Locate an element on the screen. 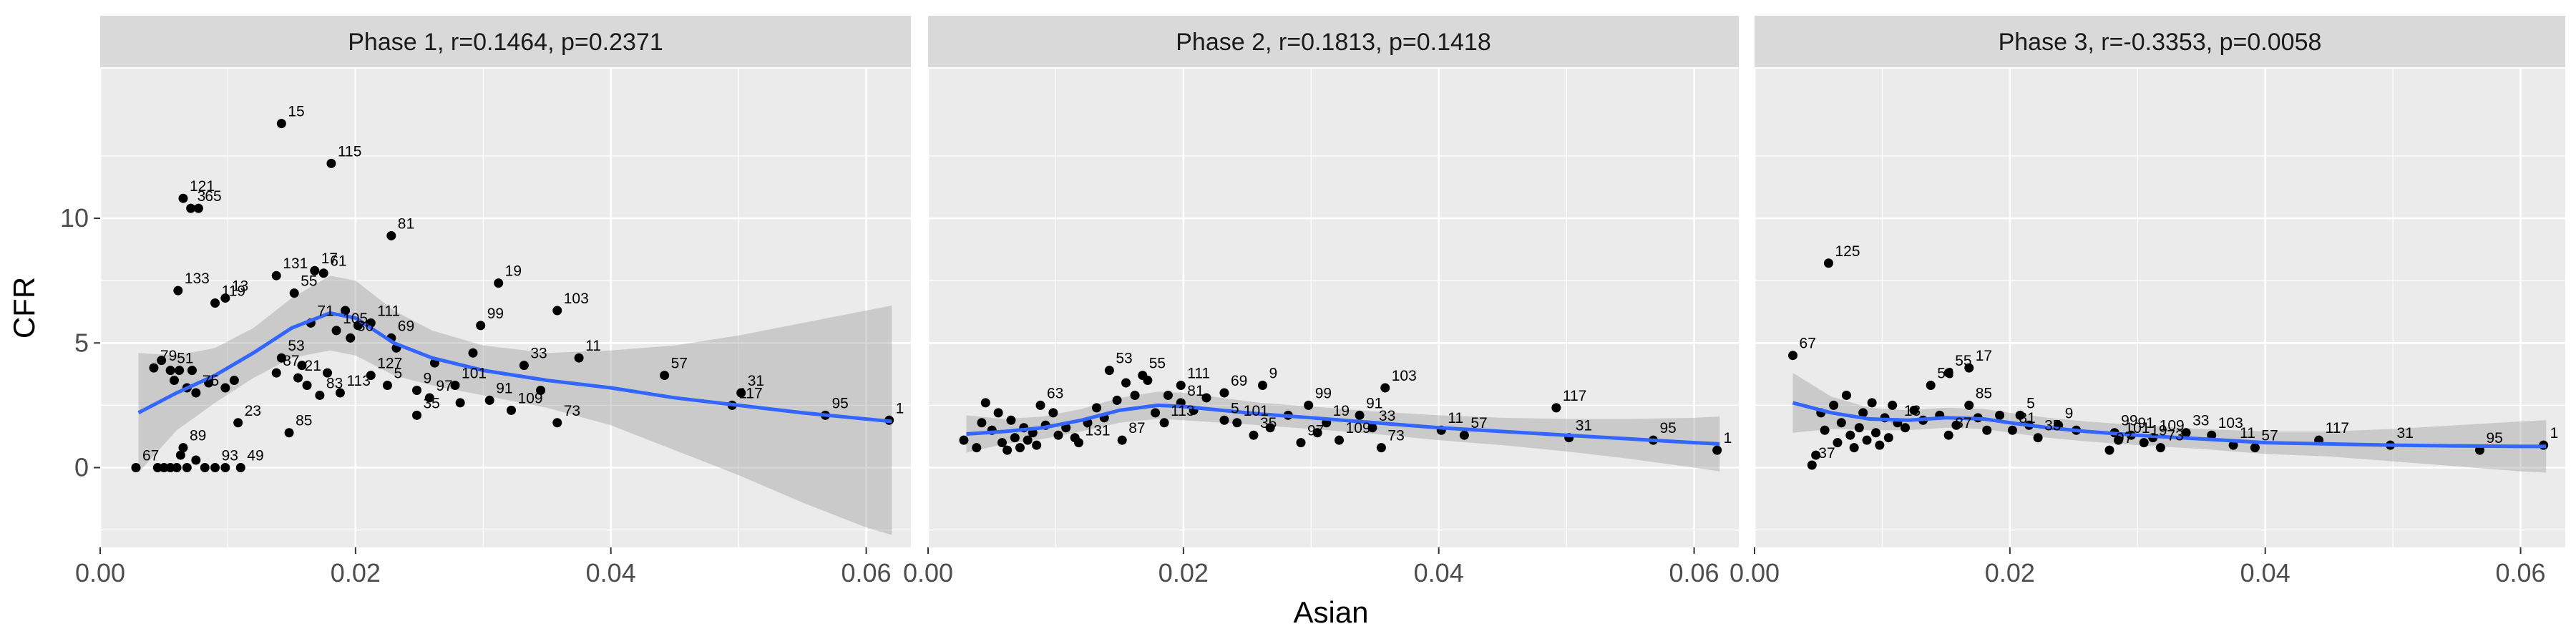 This screenshot has height=644, width=2576. point-label: 51 is located at coordinates (185, 359).